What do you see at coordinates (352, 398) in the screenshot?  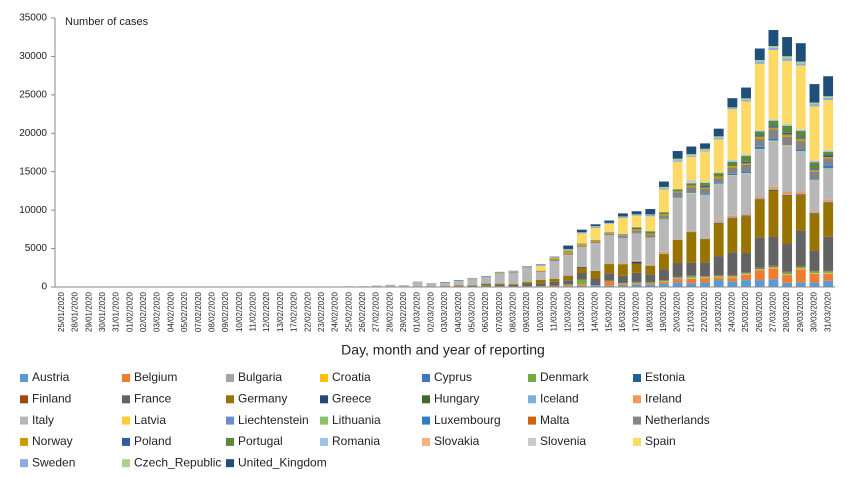 I see `legend-label: Greece` at bounding box center [352, 398].